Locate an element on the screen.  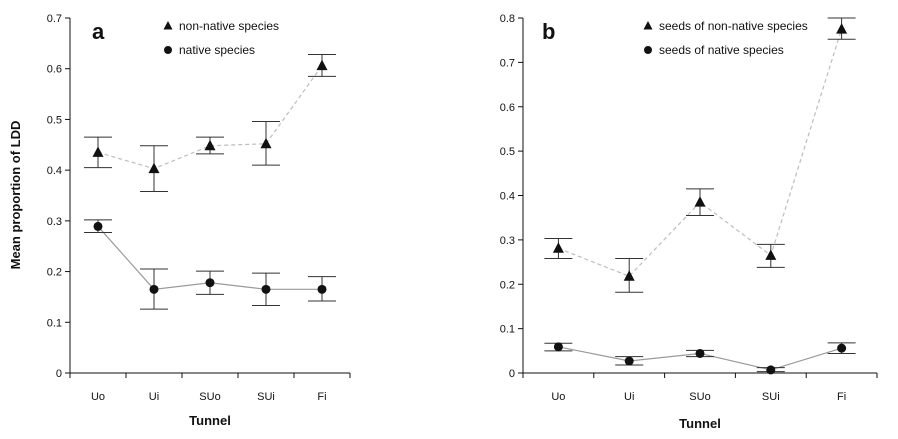
panel-letter: b is located at coordinates (548, 31).